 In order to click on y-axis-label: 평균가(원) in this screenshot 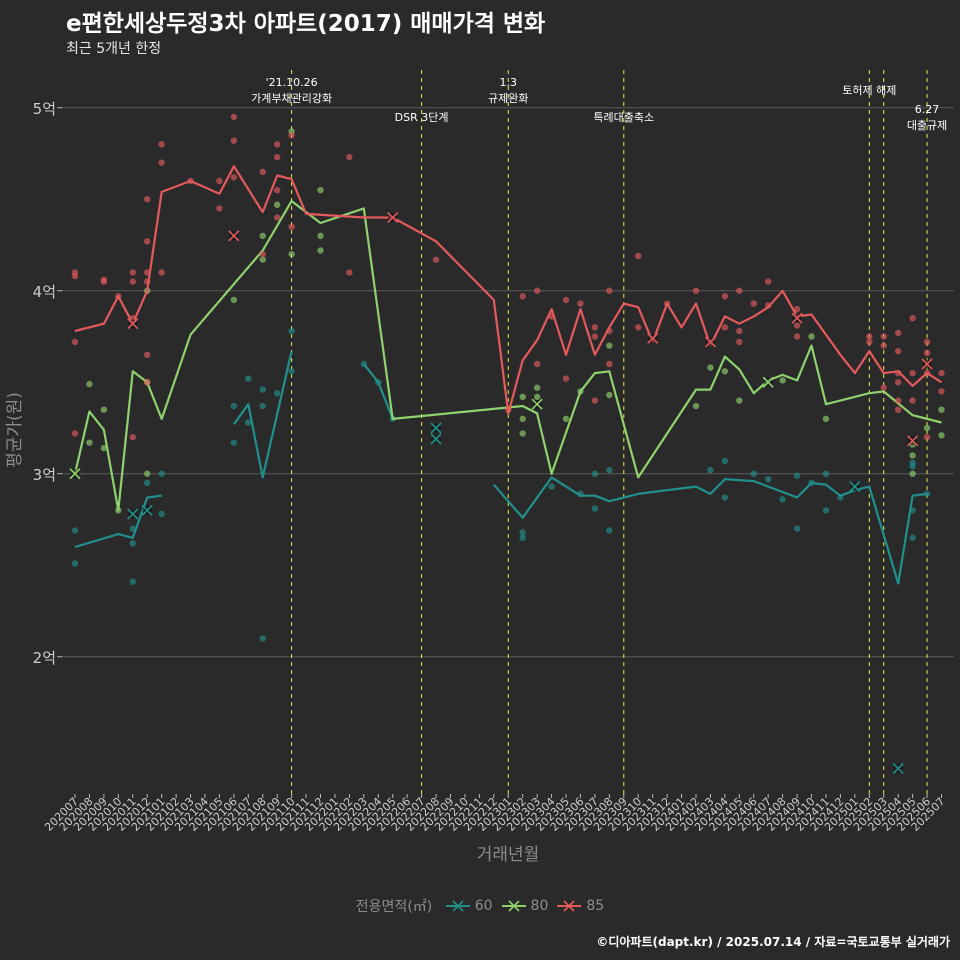, I will do `click(15, 430)`.